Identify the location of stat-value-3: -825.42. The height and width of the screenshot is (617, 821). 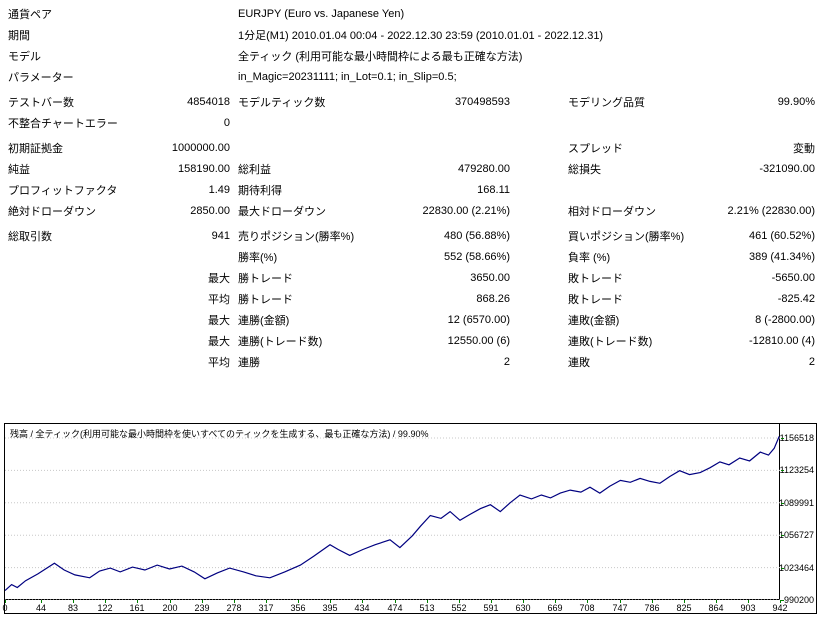
(796, 298).